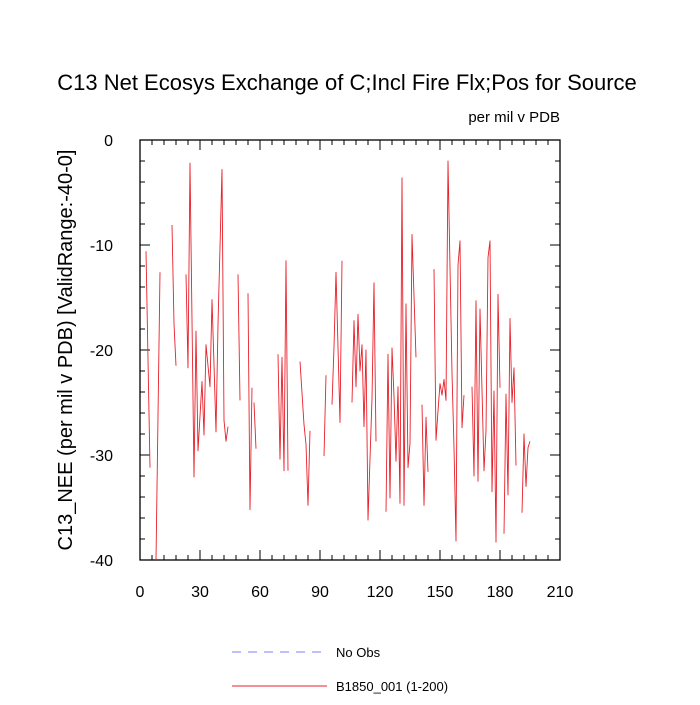 The width and height of the screenshot is (700, 705). I want to click on x-tick-label: 120, so click(380, 592).